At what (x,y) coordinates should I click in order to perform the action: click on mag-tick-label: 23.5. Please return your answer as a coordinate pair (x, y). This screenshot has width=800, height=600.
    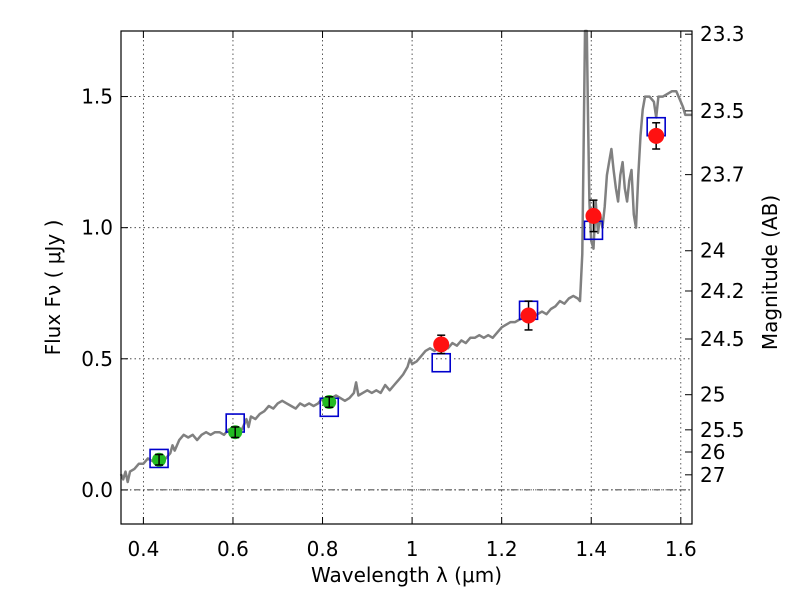
    Looking at the image, I should click on (722, 111).